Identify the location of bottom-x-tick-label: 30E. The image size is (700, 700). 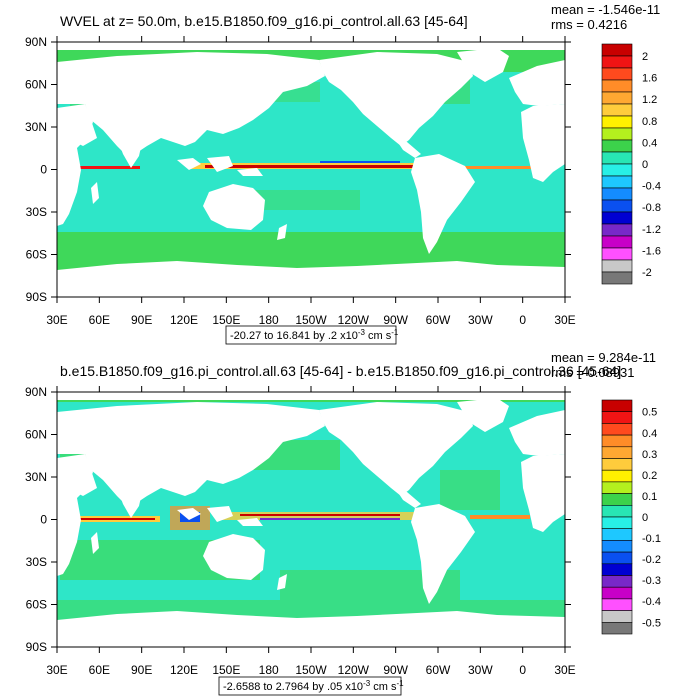
(564, 670).